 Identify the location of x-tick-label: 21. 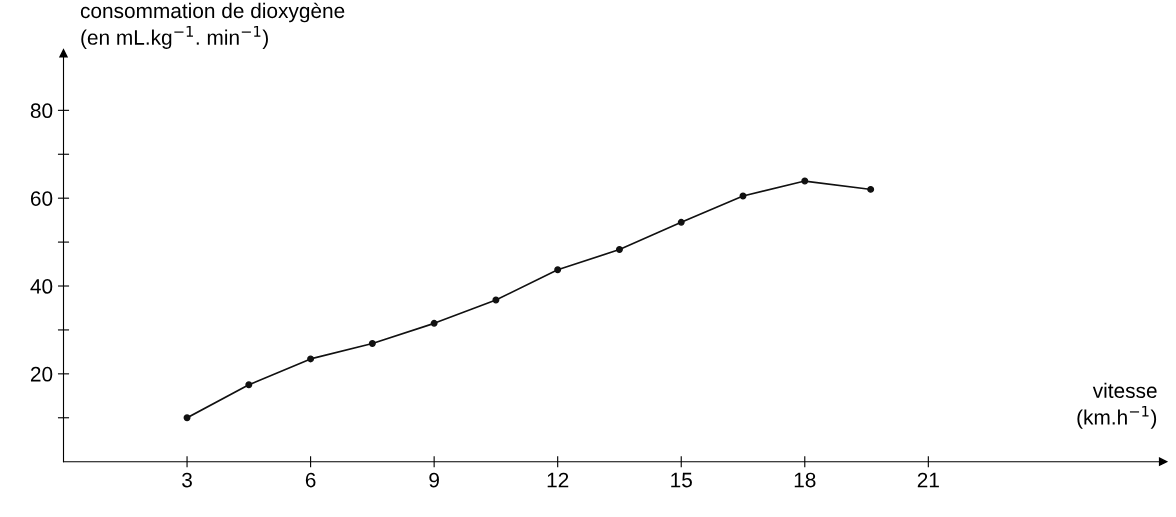
(928, 480).